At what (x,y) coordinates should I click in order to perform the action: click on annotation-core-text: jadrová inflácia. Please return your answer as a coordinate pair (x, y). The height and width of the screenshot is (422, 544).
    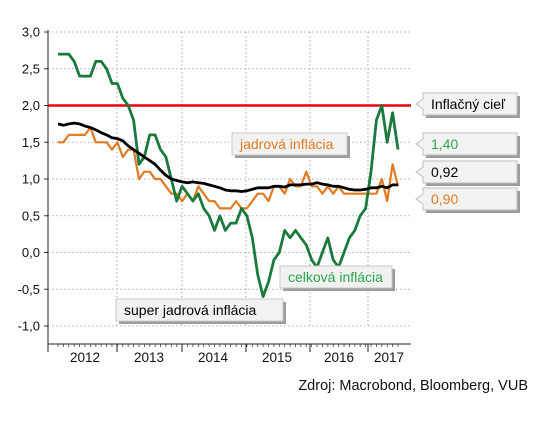
    Looking at the image, I should click on (286, 144).